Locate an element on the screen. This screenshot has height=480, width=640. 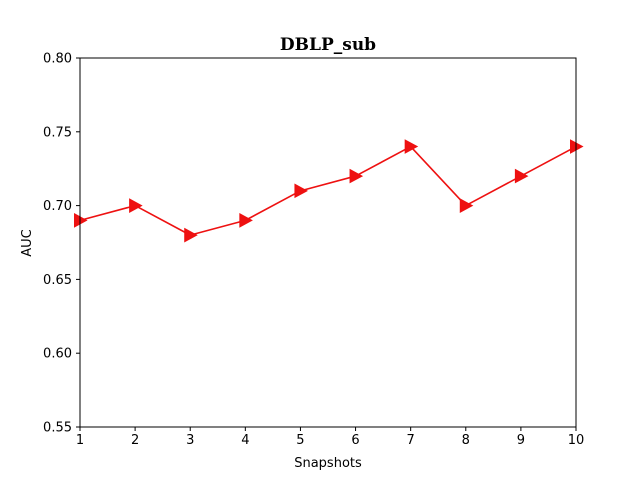
y-tick-label: 0.80 is located at coordinates (57, 59).